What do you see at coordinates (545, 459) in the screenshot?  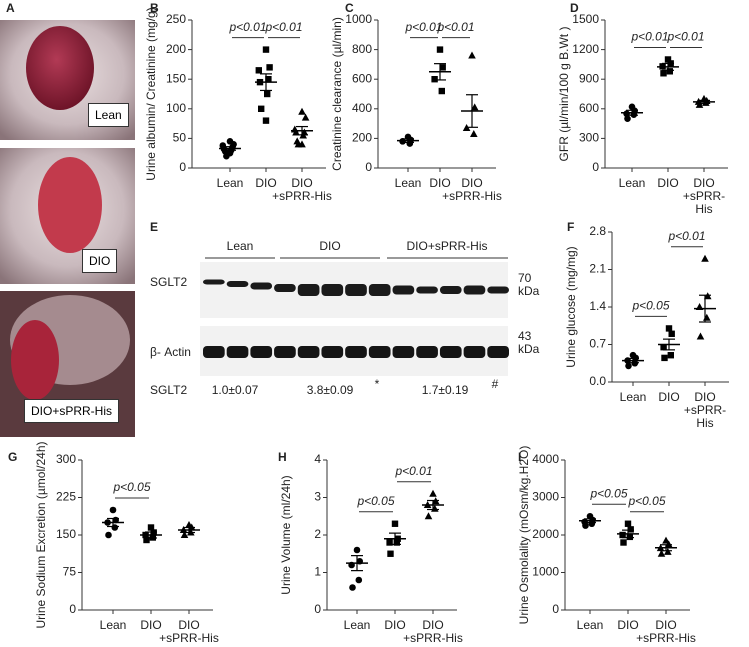 I see `y-tick-label: 4000` at bounding box center [545, 459].